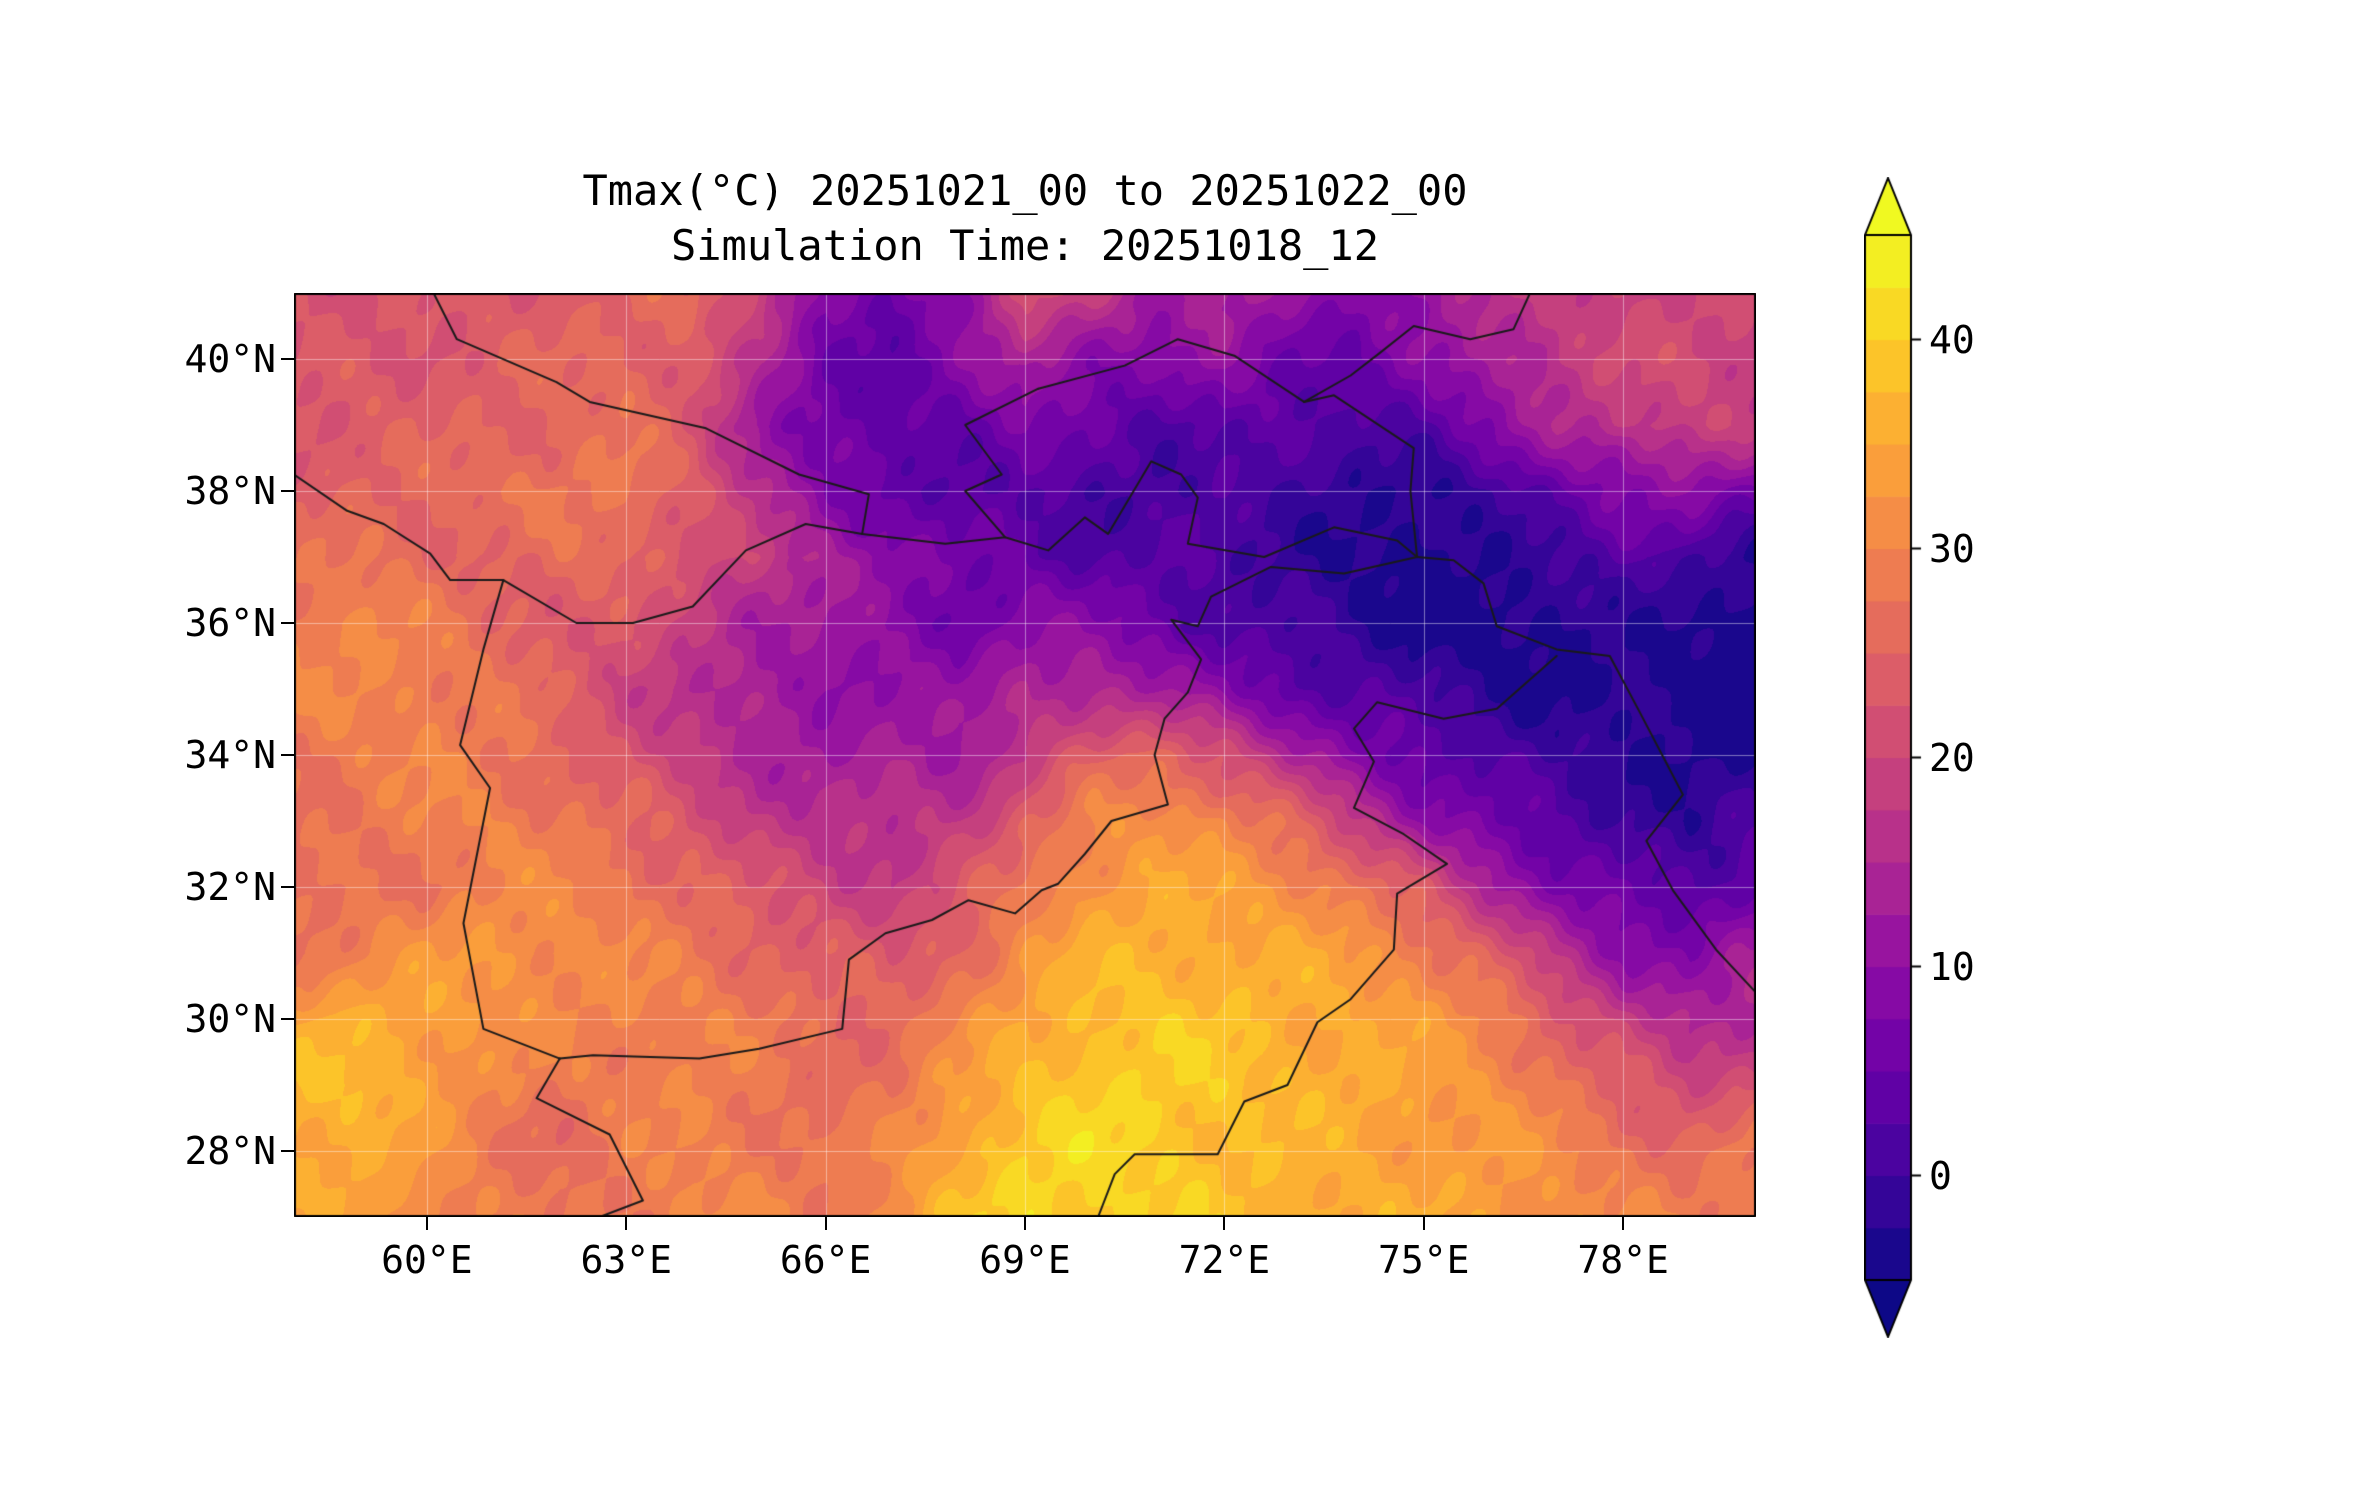 The height and width of the screenshot is (1500, 2357). What do you see at coordinates (1894, 757) in the screenshot?
I see `colorbar-canvas` at bounding box center [1894, 757].